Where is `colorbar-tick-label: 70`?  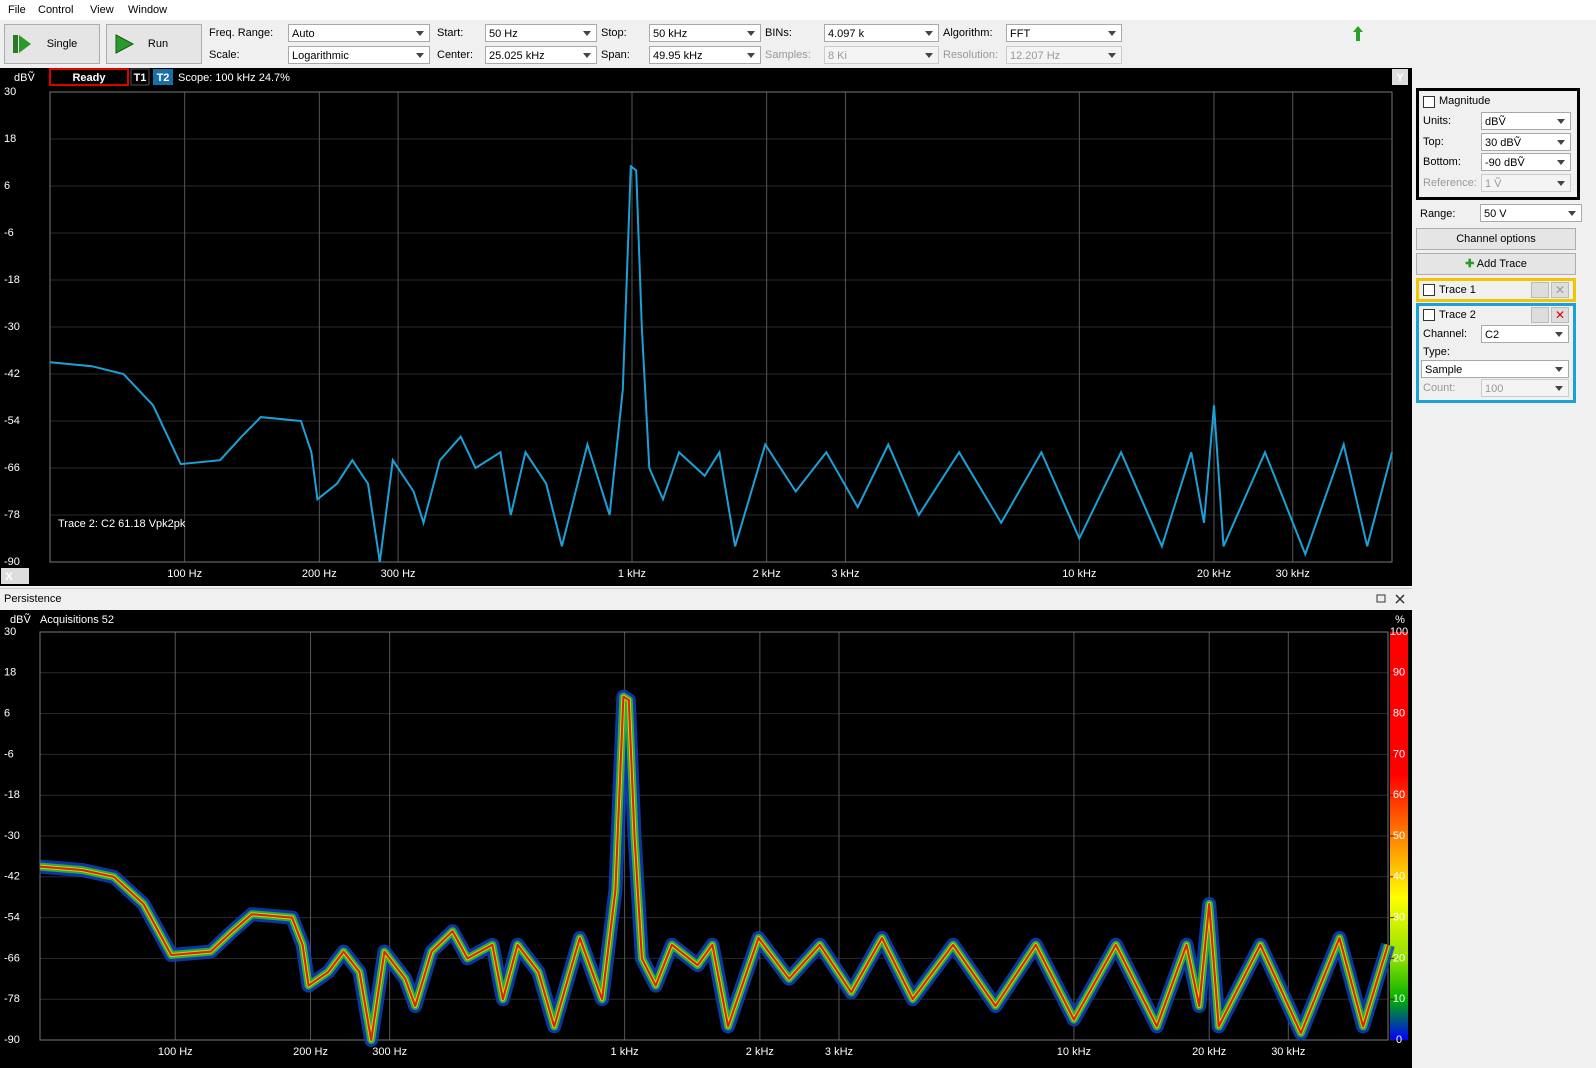
colorbar-tick-label: 70 is located at coordinates (1399, 754).